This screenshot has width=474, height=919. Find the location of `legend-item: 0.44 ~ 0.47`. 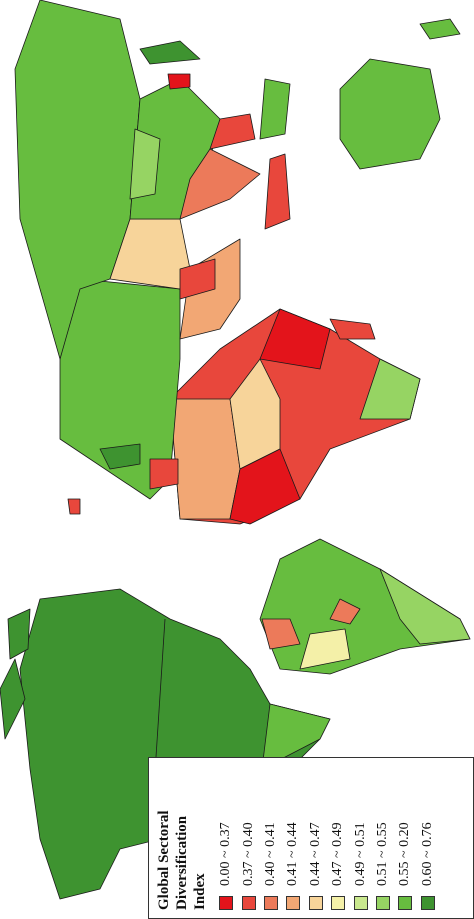

legend-item: 0.44 ~ 0.47 is located at coordinates (316, 838).